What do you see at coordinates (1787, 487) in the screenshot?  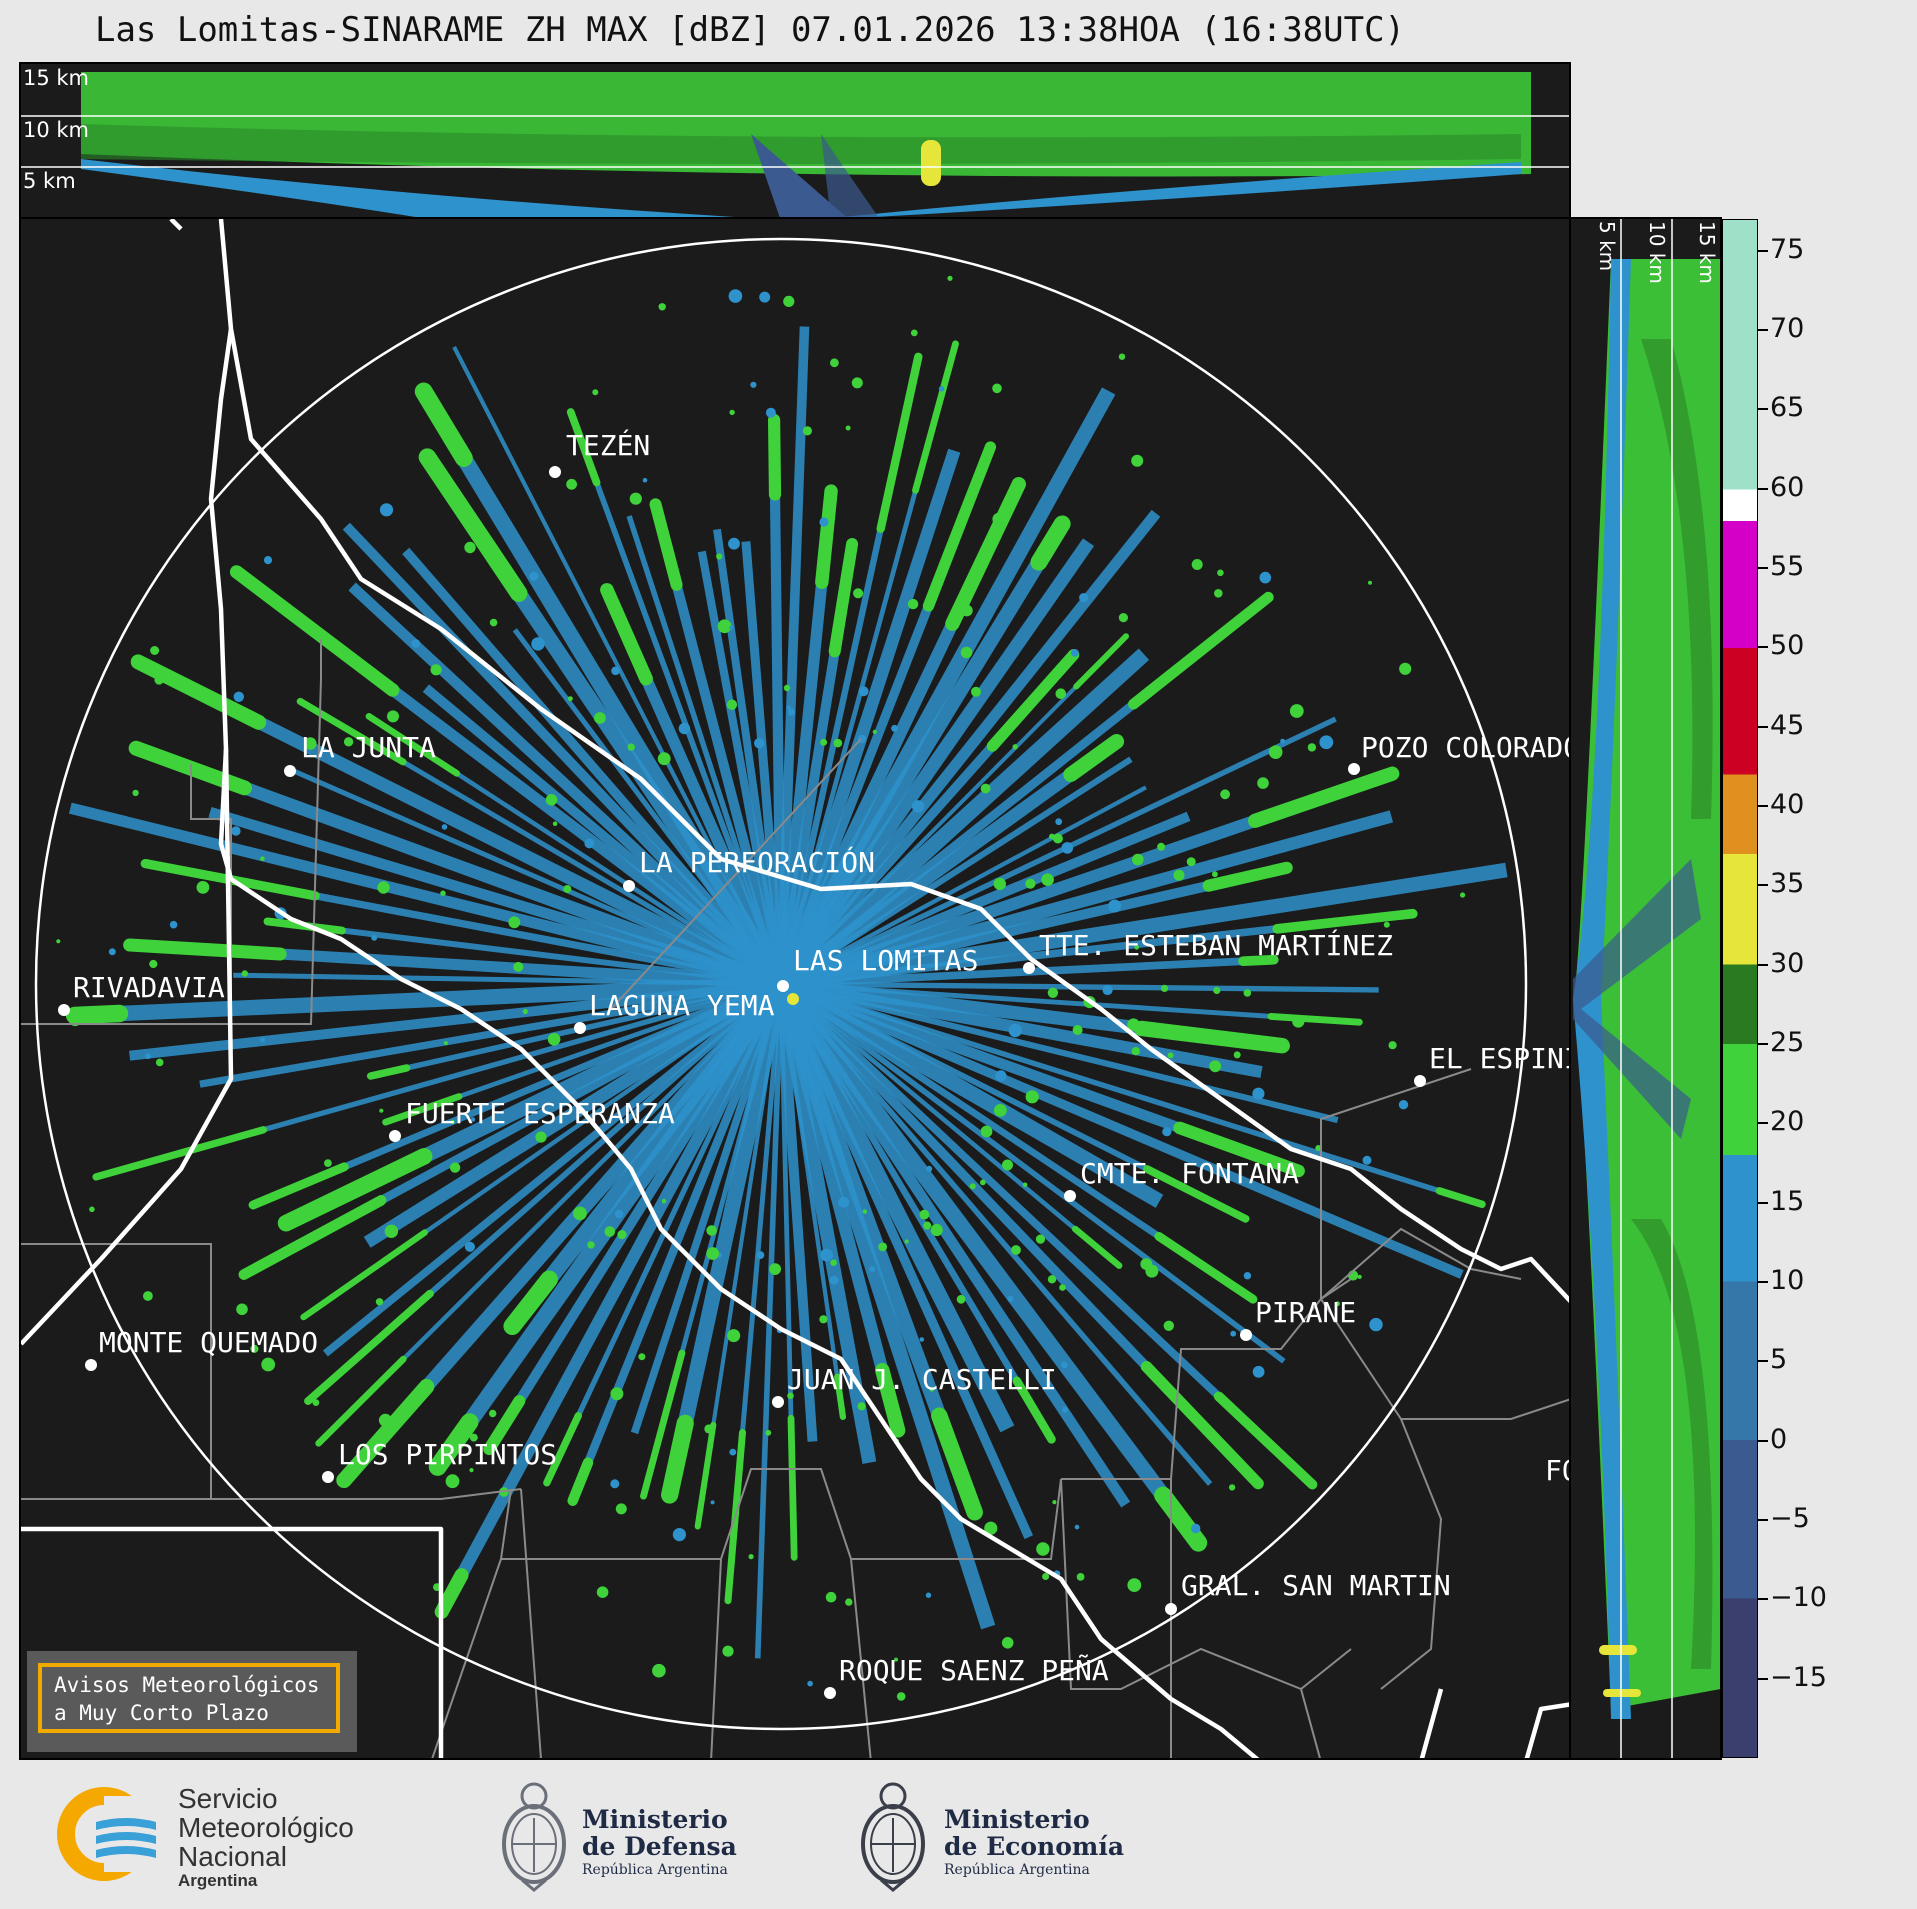 I see `colorbar-tick-label: 60` at bounding box center [1787, 487].